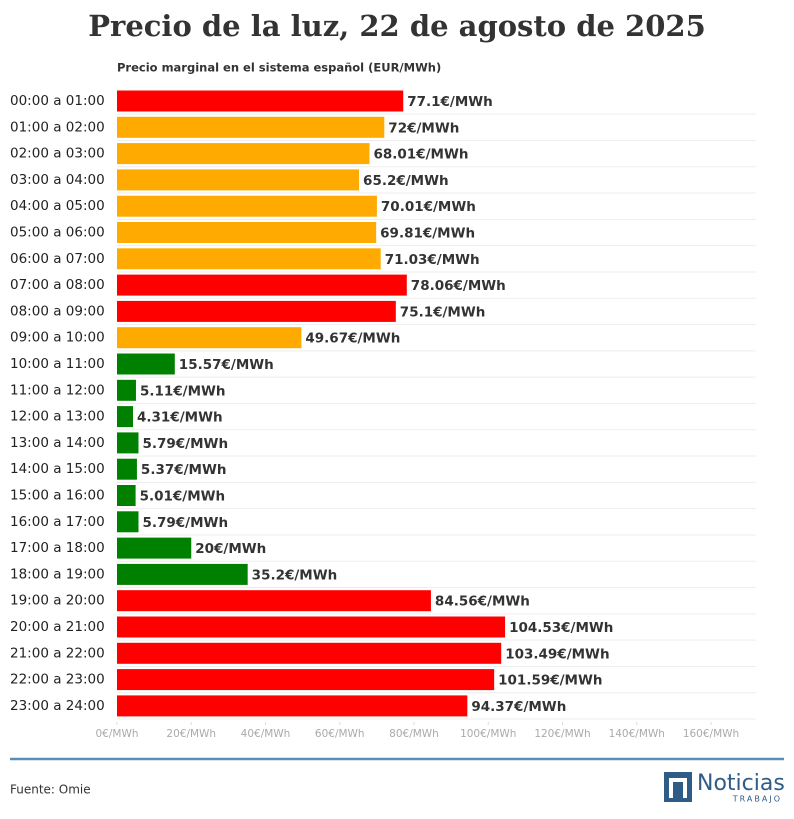 The image size is (794, 819). I want to click on y-tick-label: 02:00 a 03:00, so click(57, 154).